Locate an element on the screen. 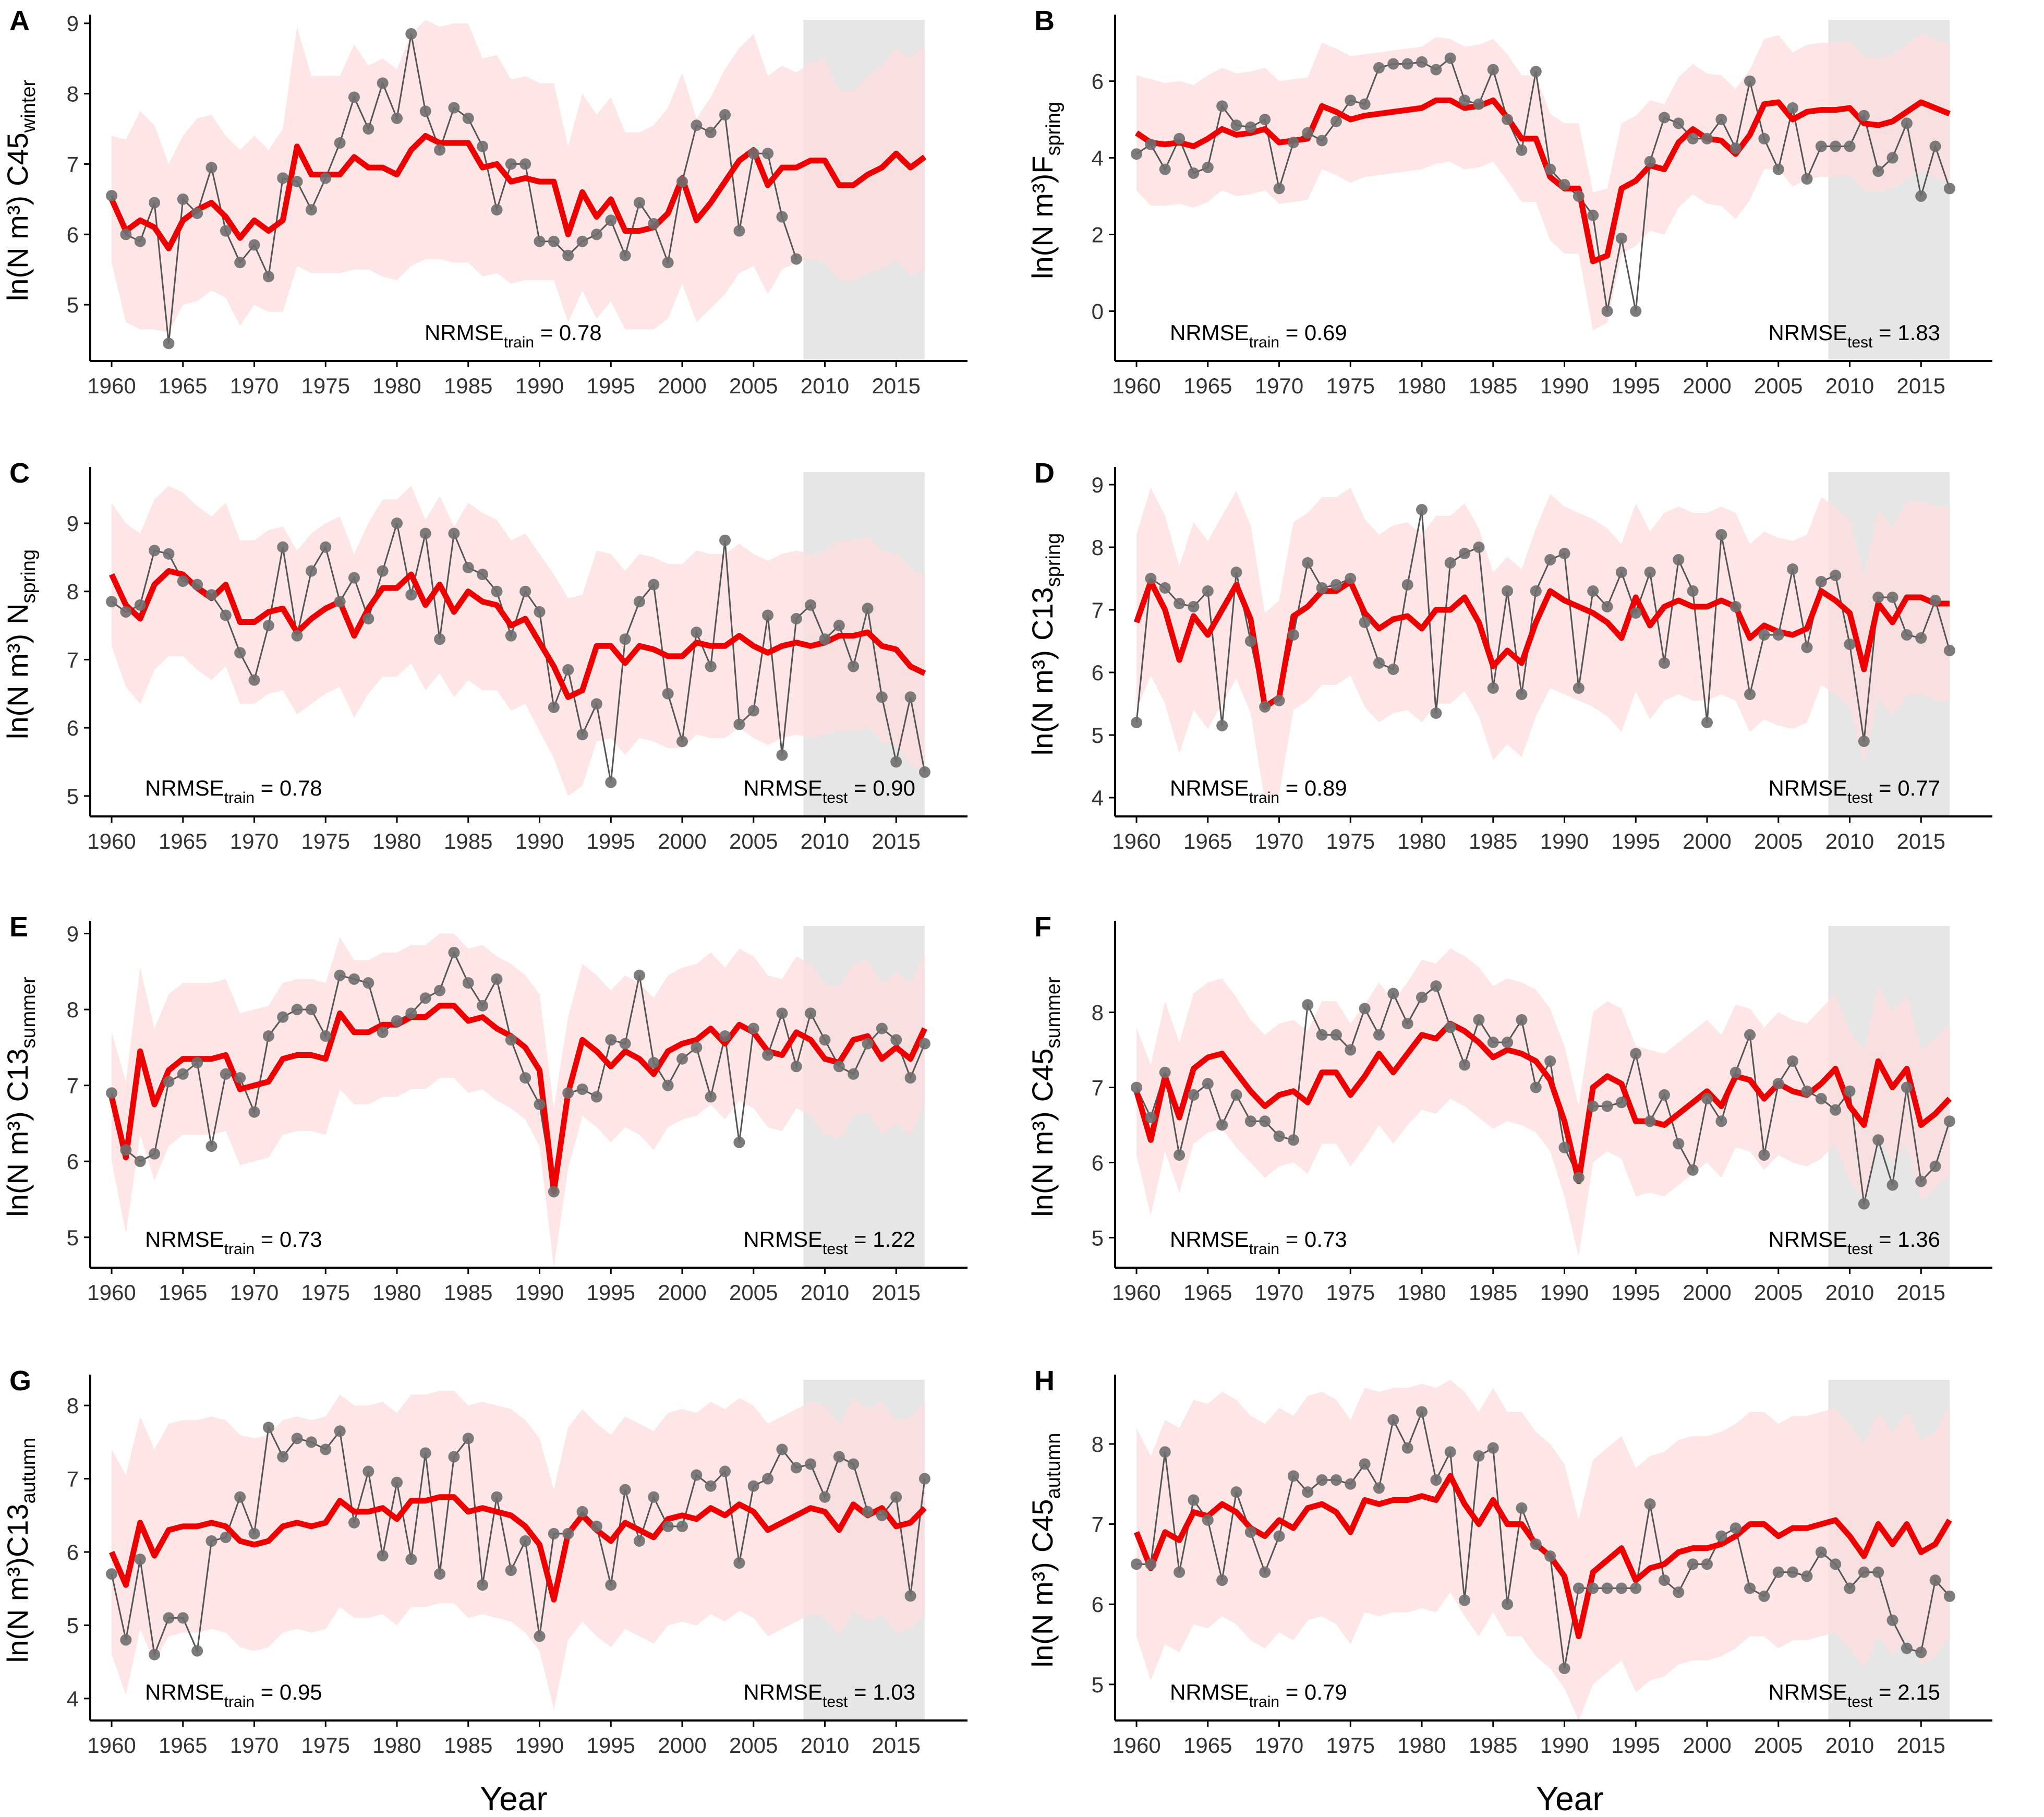 The width and height of the screenshot is (2044, 1817). y-axis-variable: C45 is located at coordinates (17, 159).